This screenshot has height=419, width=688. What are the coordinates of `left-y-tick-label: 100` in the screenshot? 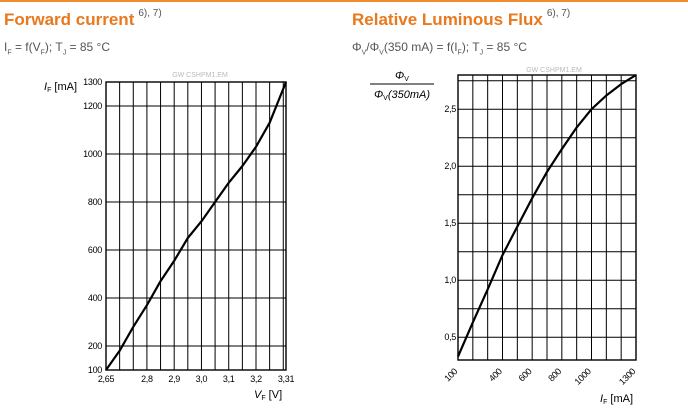 It's located at (95, 370).